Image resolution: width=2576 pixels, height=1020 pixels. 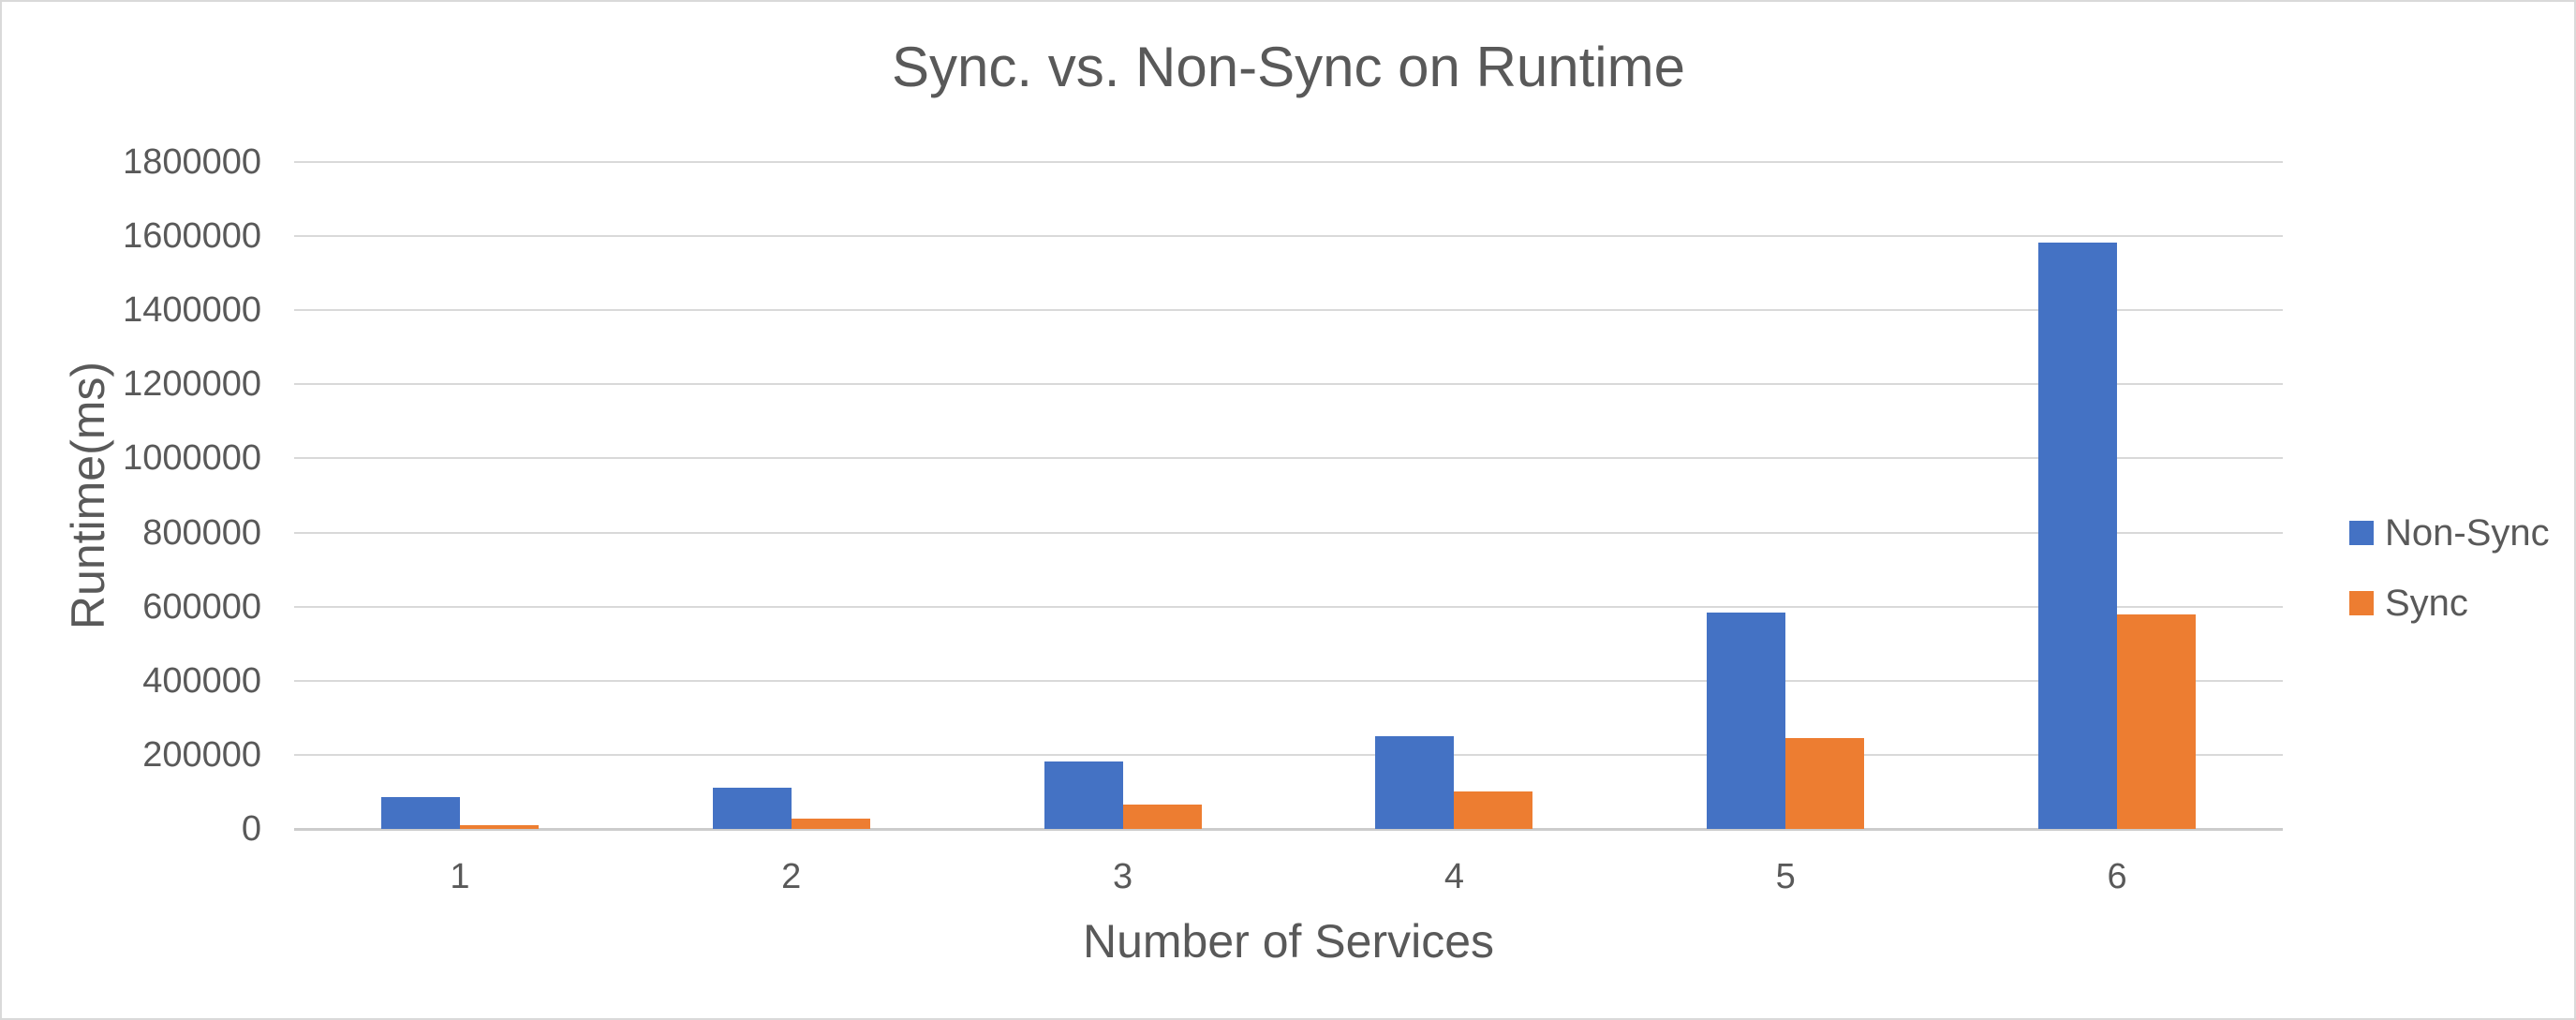 What do you see at coordinates (791, 876) in the screenshot?
I see `x-tick-label: 2` at bounding box center [791, 876].